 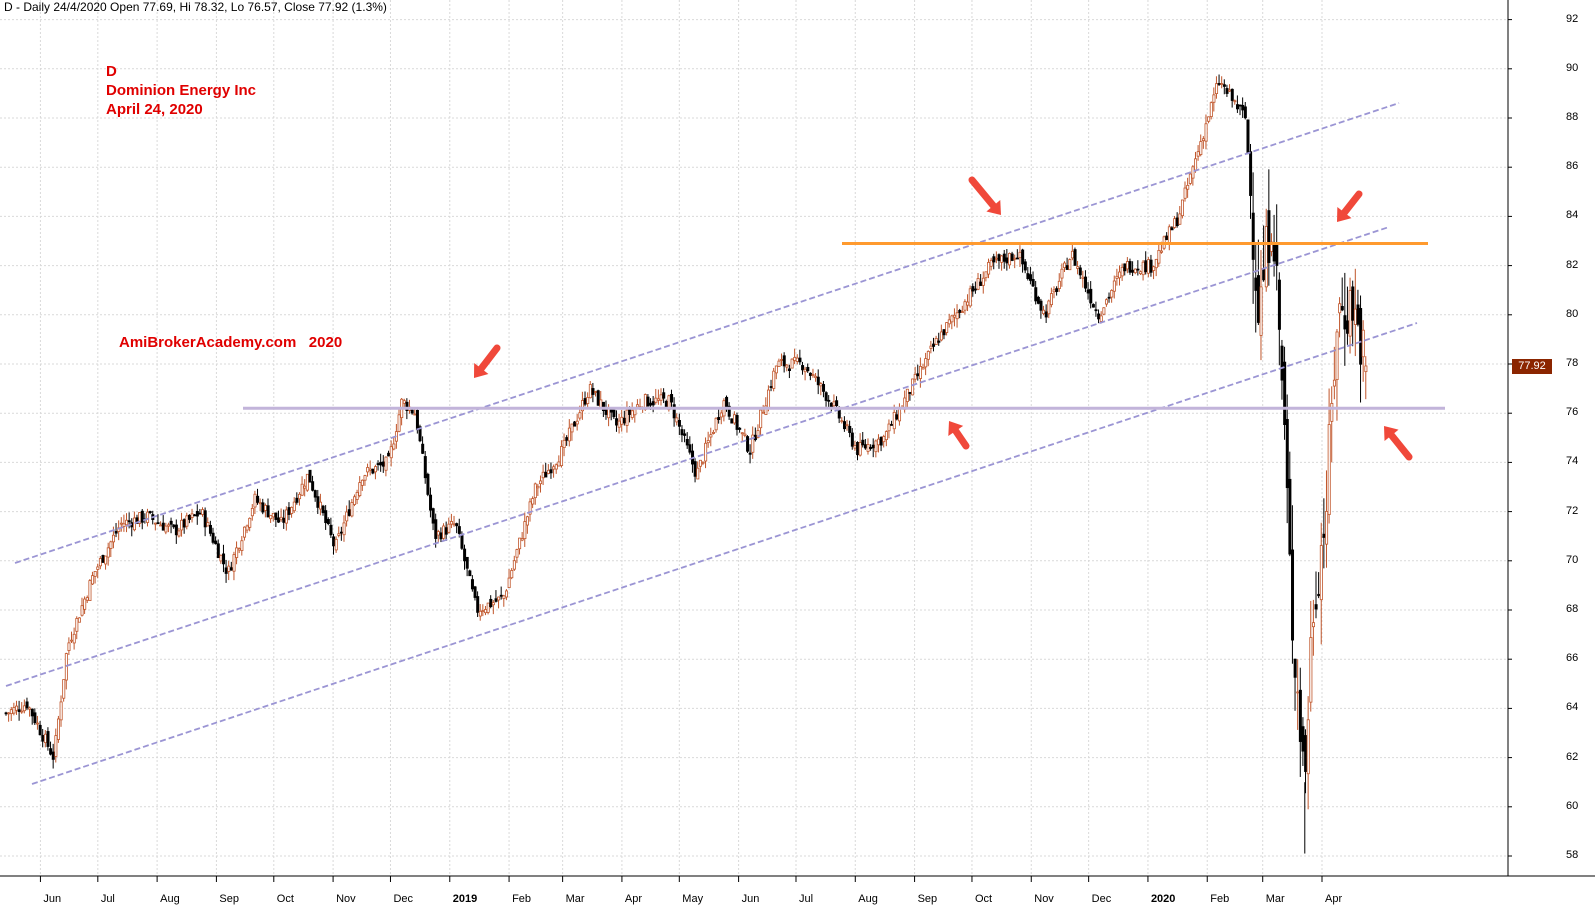 I want to click on x-tick-label: Feb, so click(x=522, y=899).